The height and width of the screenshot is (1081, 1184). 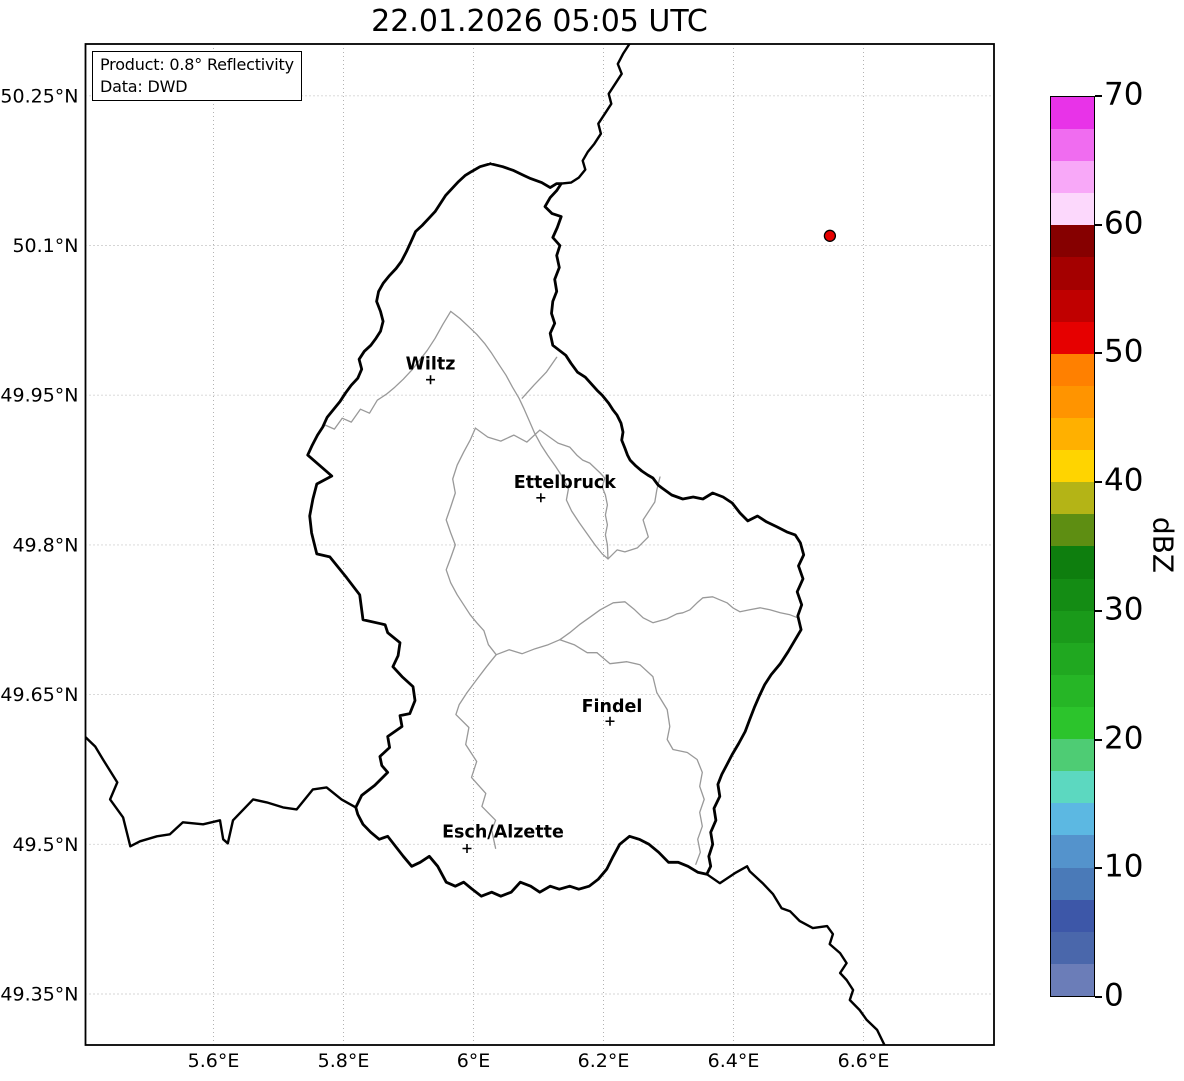 I want to click on y-axis-tick-label: 49.5°N, so click(x=45, y=845).